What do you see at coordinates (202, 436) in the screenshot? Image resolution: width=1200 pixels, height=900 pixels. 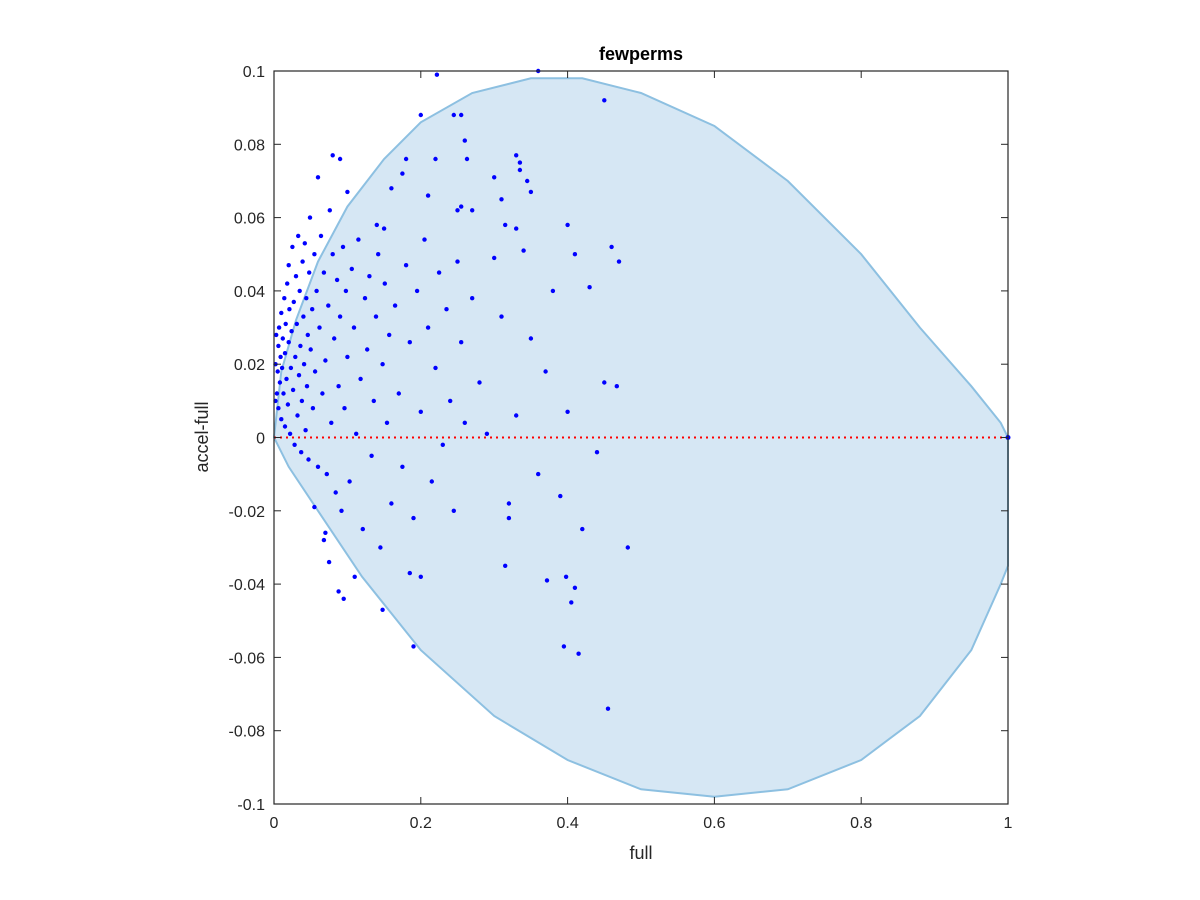 I see `y-axis-label: accel-full` at bounding box center [202, 436].